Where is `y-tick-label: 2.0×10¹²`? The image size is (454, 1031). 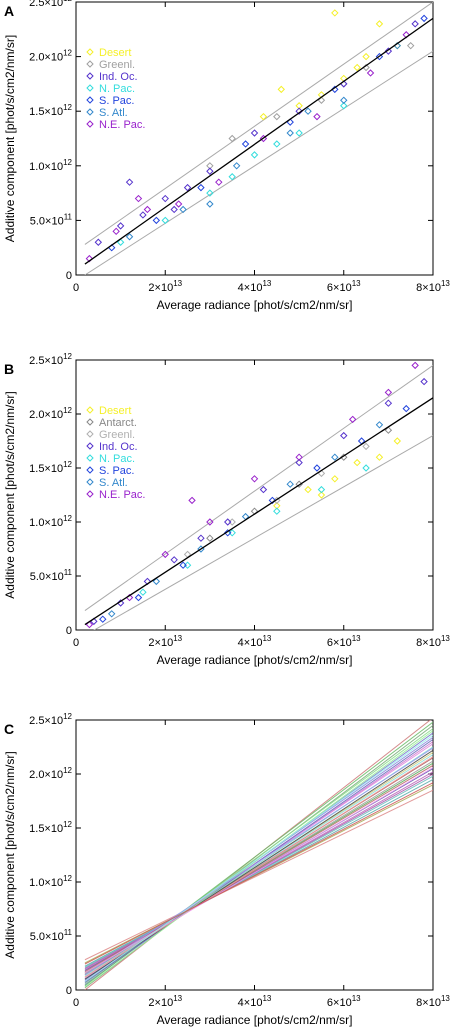
y-tick-label: 2.0×10¹² is located at coordinates (50, 413).